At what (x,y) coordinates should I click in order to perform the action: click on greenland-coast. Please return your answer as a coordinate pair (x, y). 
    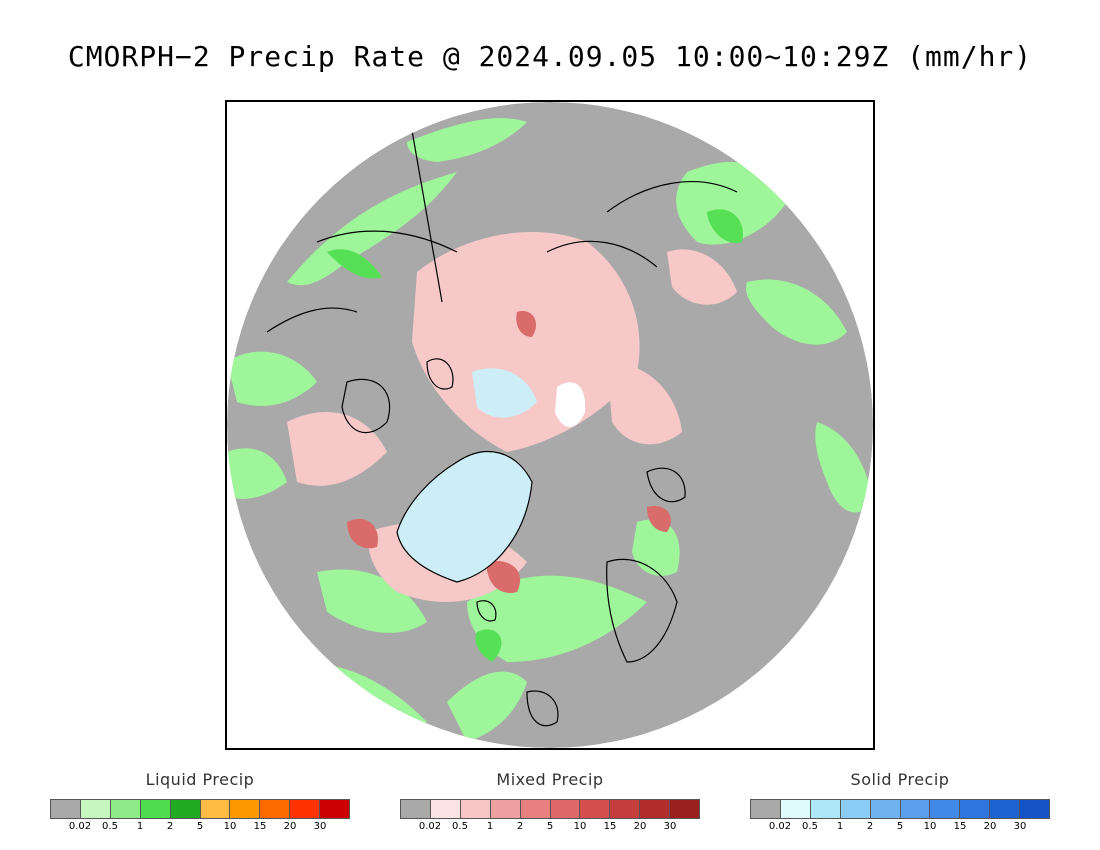
    Looking at the image, I should click on (464, 517).